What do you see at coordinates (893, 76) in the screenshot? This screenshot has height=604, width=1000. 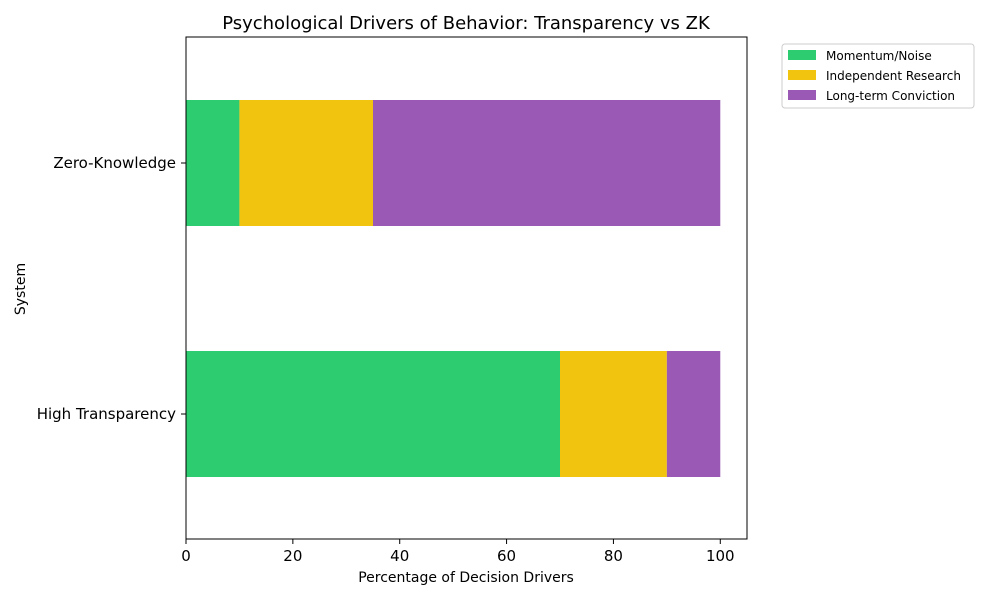 I see `legend-label: Independent Research` at bounding box center [893, 76].